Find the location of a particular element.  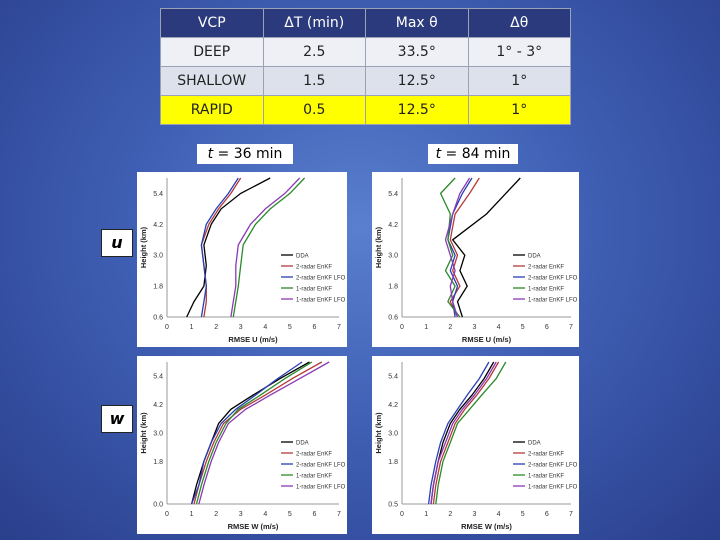

time-label-36-text: = 36 min is located at coordinates (248, 154).